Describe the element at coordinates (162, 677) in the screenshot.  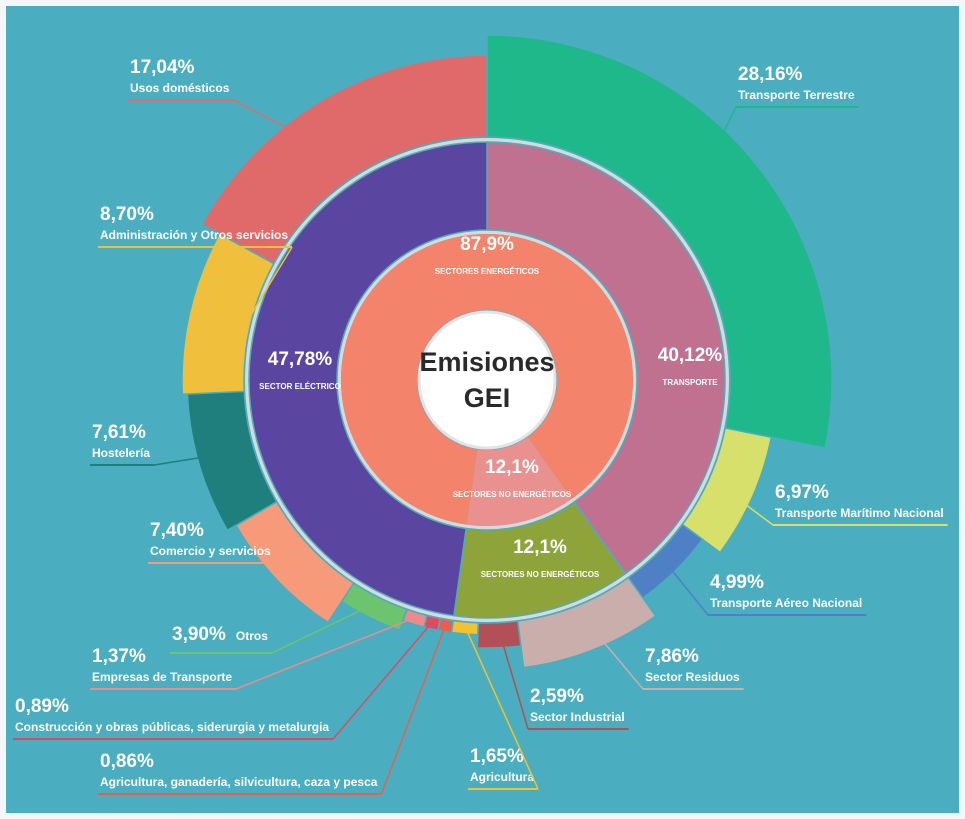
I see `category-label: Empresas de Transporte` at that location.